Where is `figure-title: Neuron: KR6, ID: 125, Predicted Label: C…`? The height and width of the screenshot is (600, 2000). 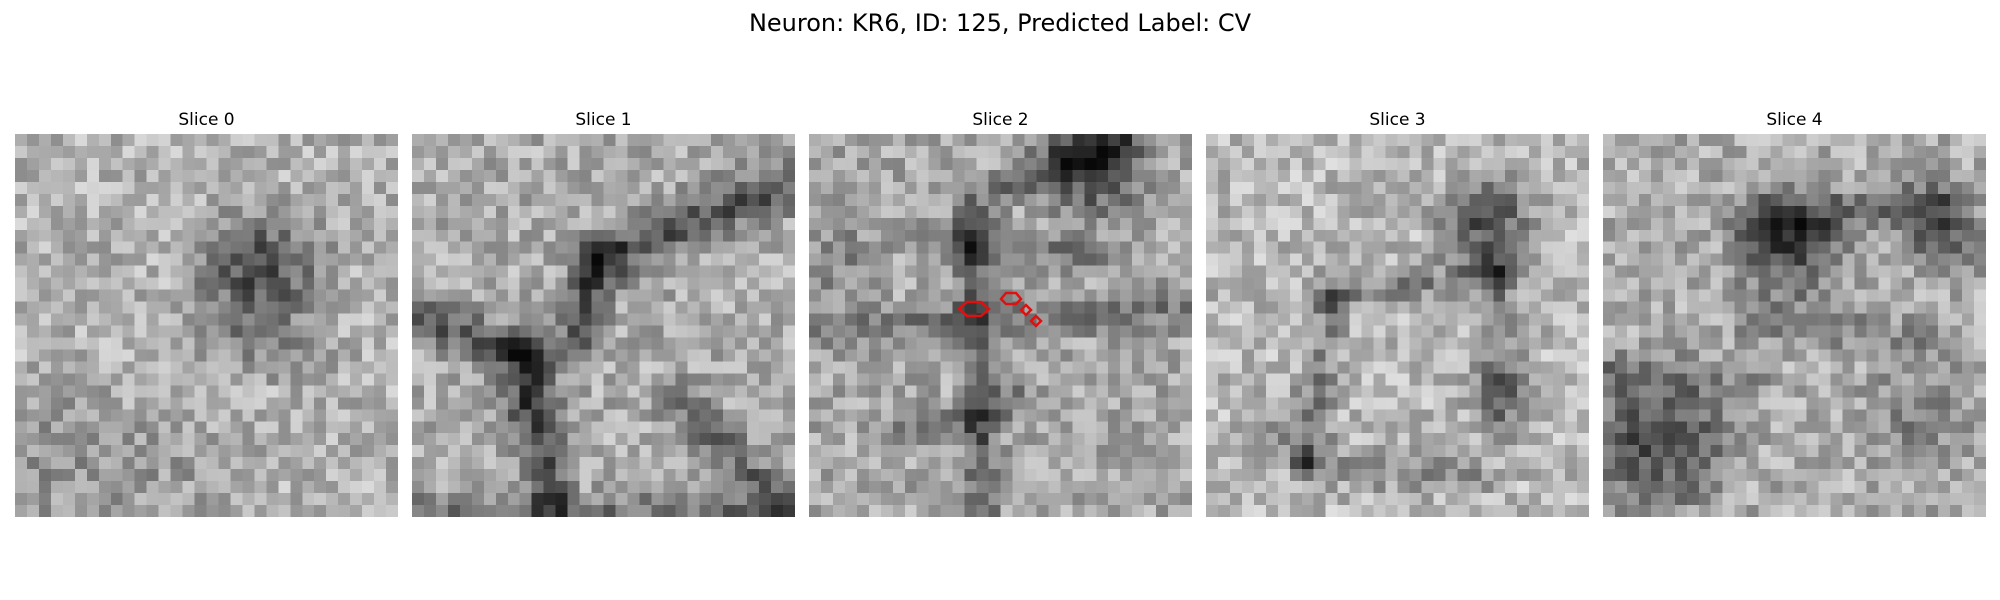
figure-title: Neuron: KR6, ID: 125, Predicted Label: C… is located at coordinates (1000, 23).